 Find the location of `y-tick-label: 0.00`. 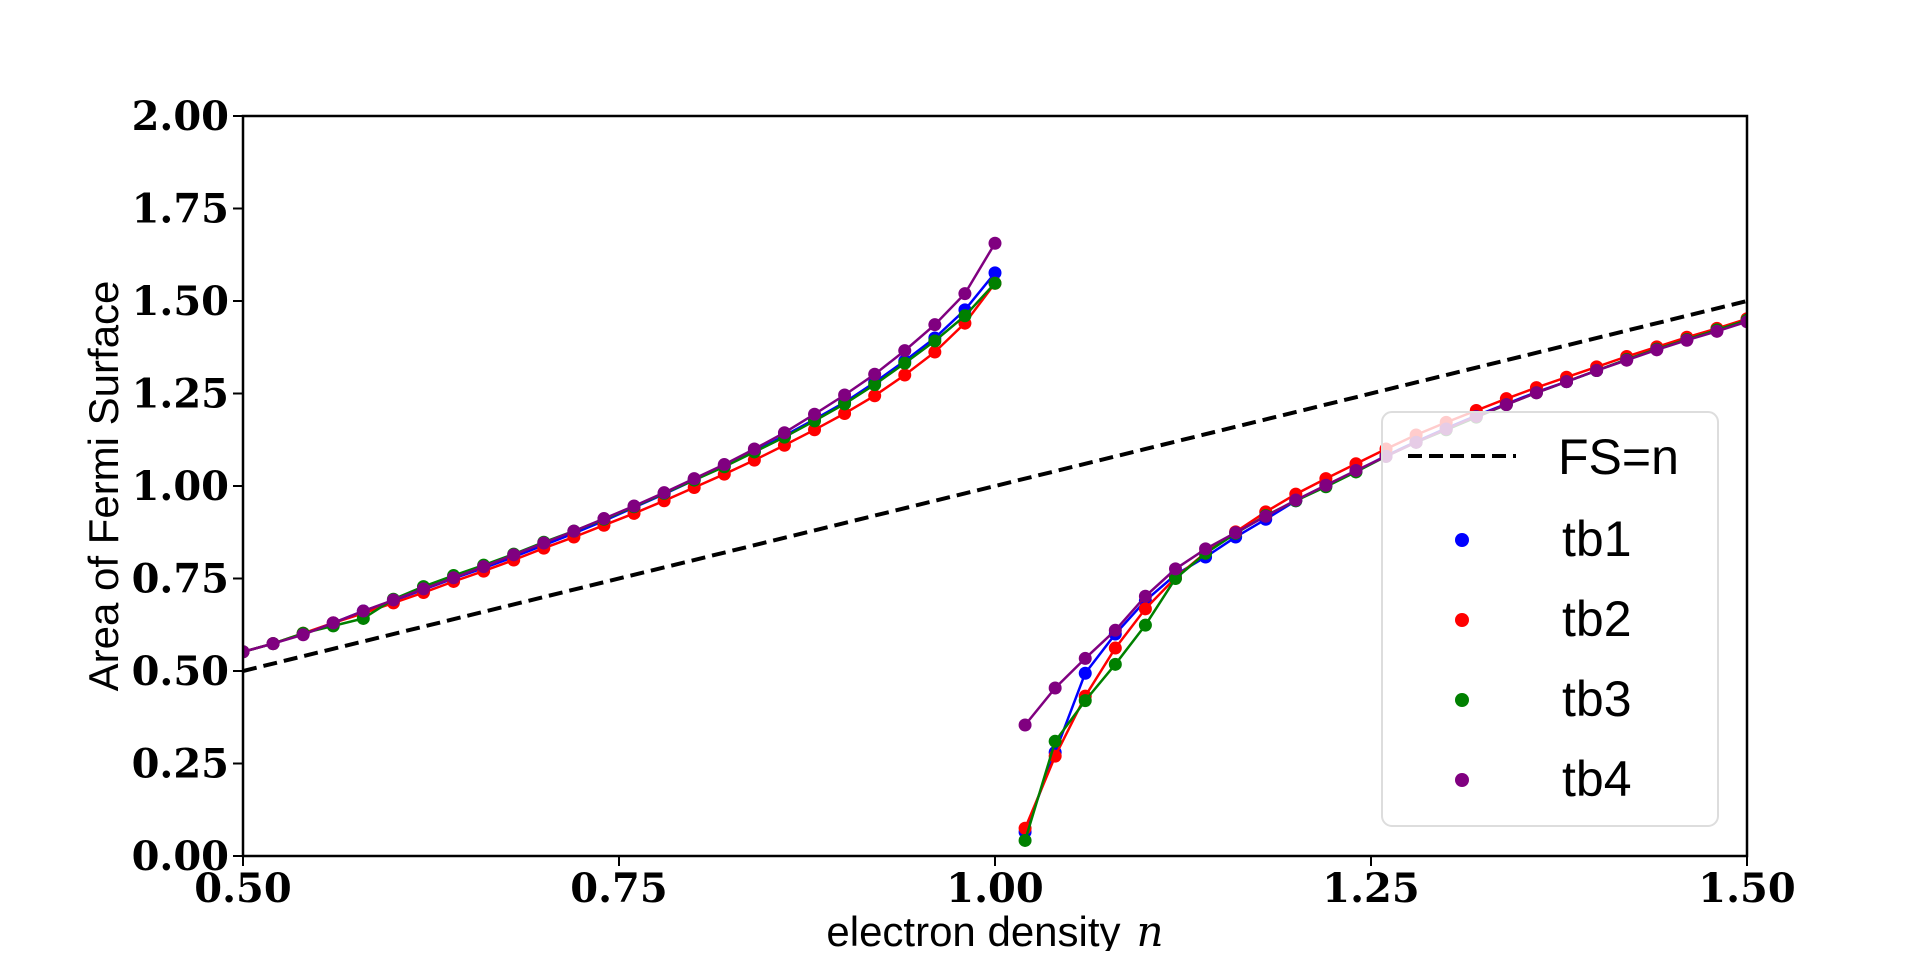

y-tick-label: 0.00 is located at coordinates (180, 856).